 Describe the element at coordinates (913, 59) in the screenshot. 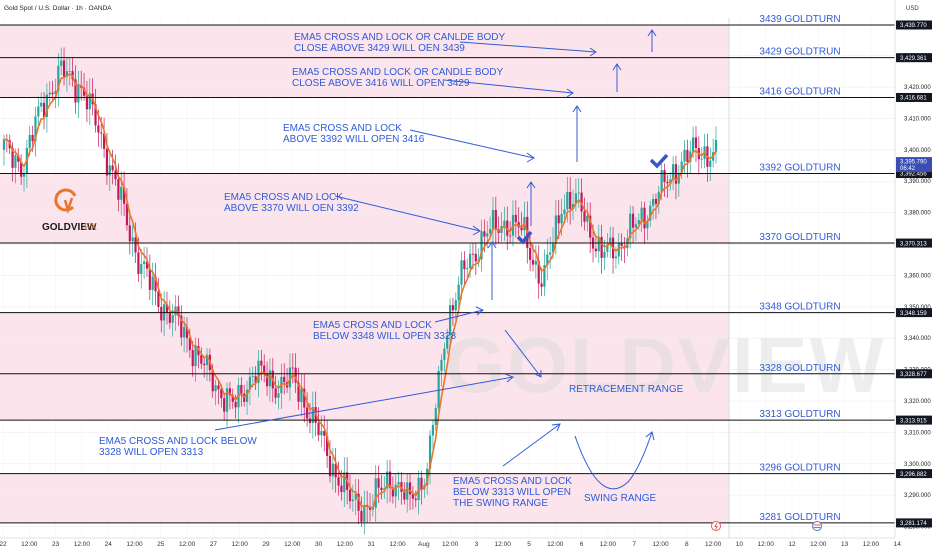

I see `price-badge-label: 3,429.361` at that location.